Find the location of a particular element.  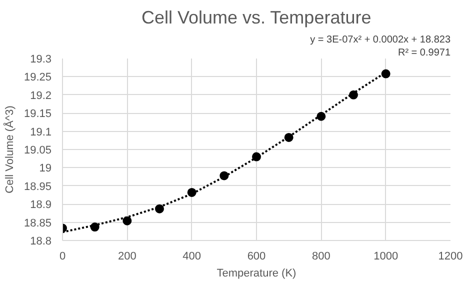

y-tick-label: 18.85 is located at coordinates (38, 223).